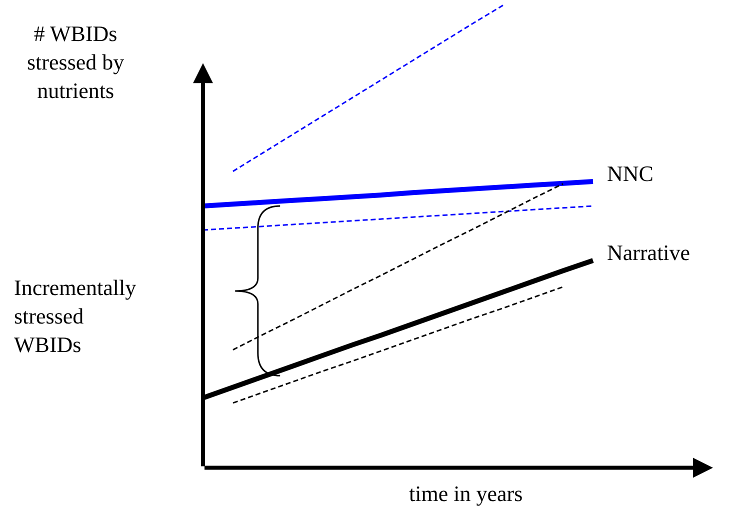 This screenshot has width=744, height=517. I want to click on text: Incrementally stressed WBIDs, so click(75, 316).